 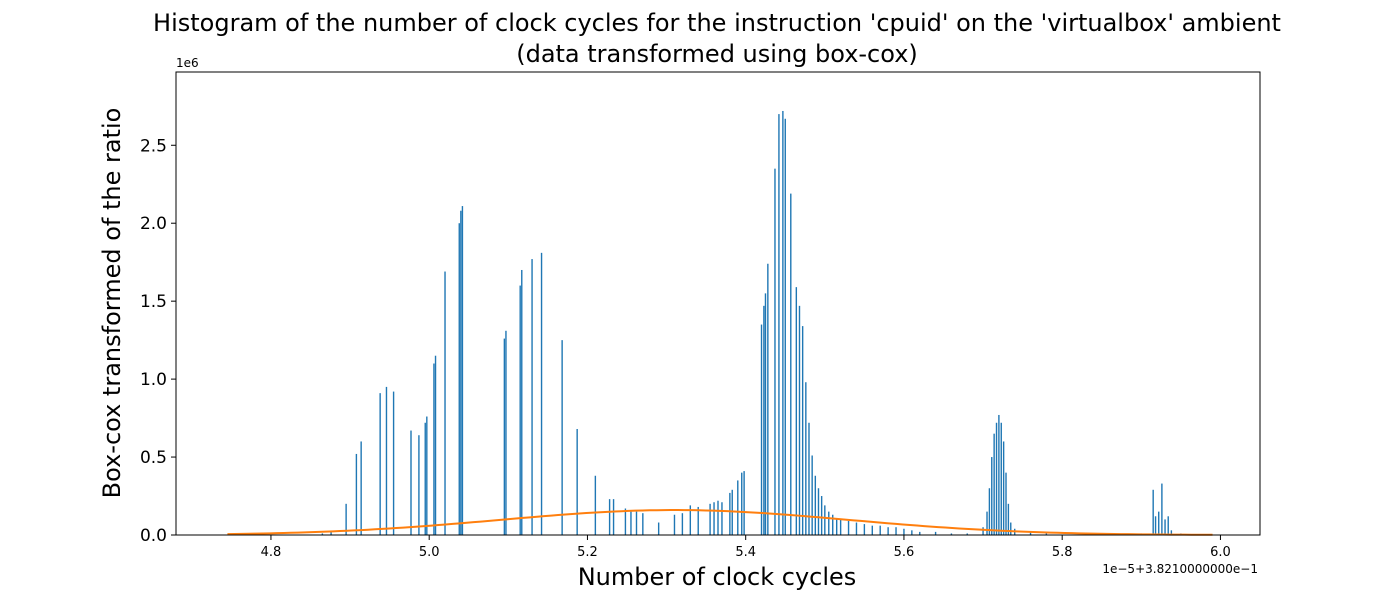 What do you see at coordinates (1220, 552) in the screenshot?
I see `x-tick-label: 6.0` at bounding box center [1220, 552].